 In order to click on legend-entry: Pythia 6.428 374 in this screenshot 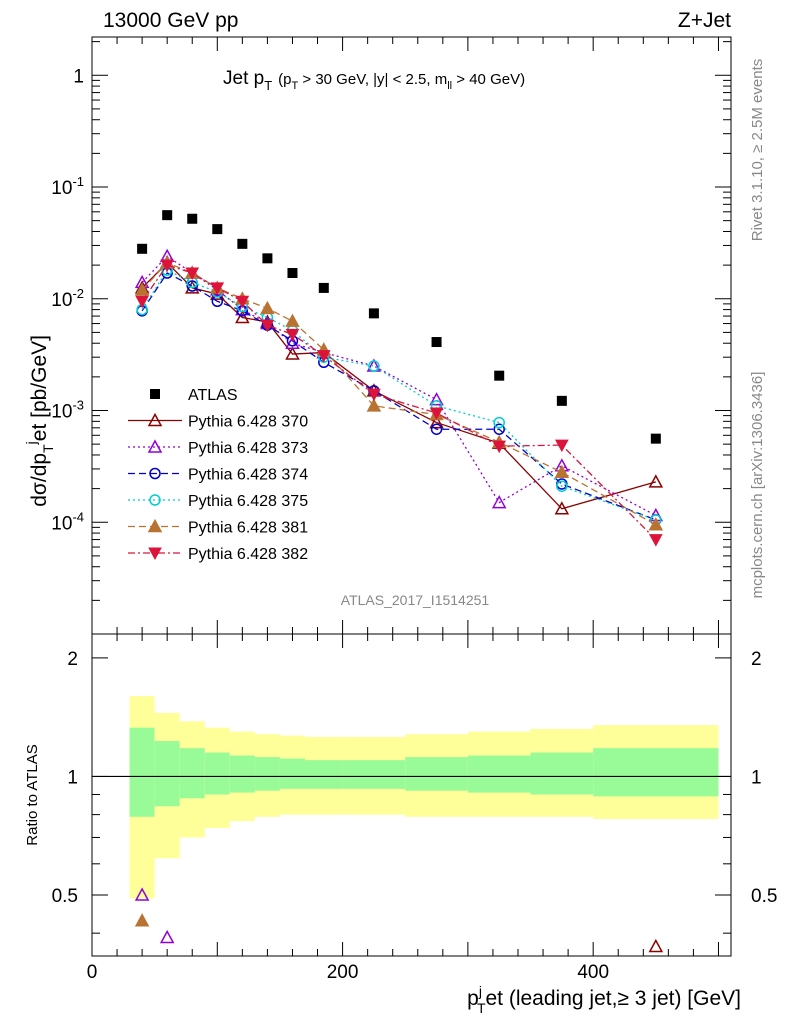, I will do `click(218, 475)`.